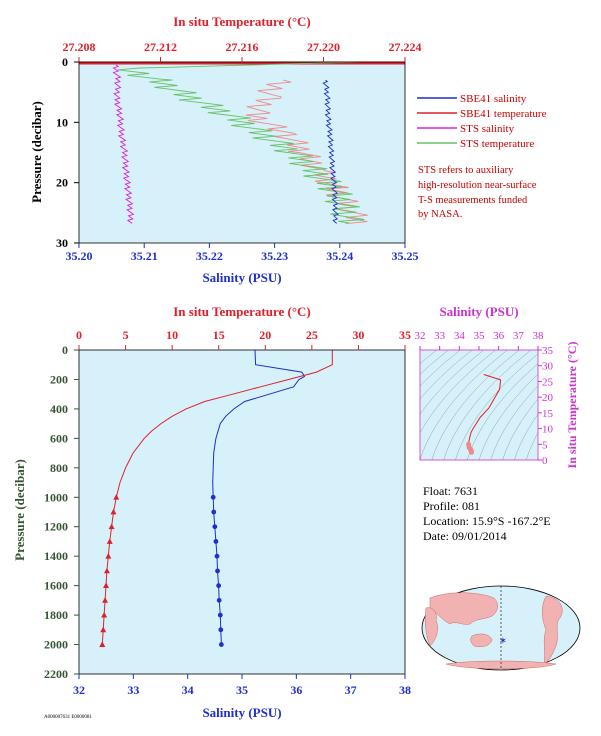  I want to click on full-profile-left-tick-label: 600, so click(59, 438).